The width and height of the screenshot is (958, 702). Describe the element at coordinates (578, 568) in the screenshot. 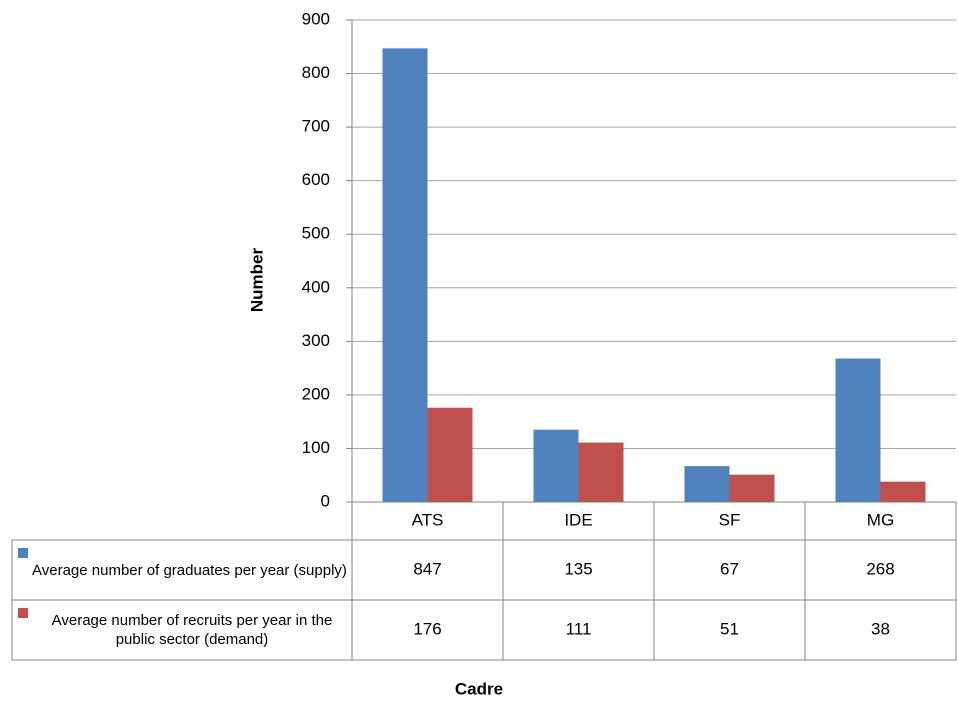

I see `table-value: 135` at that location.